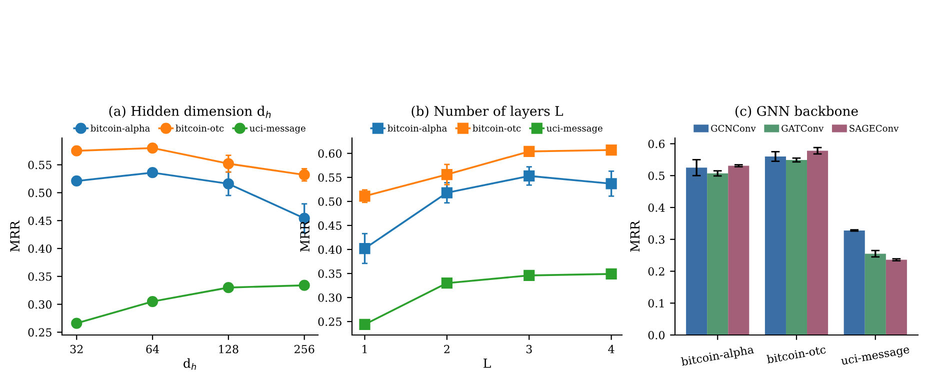  What do you see at coordinates (733, 128) in the screenshot?
I see `legend-label: GCNConv` at bounding box center [733, 128].